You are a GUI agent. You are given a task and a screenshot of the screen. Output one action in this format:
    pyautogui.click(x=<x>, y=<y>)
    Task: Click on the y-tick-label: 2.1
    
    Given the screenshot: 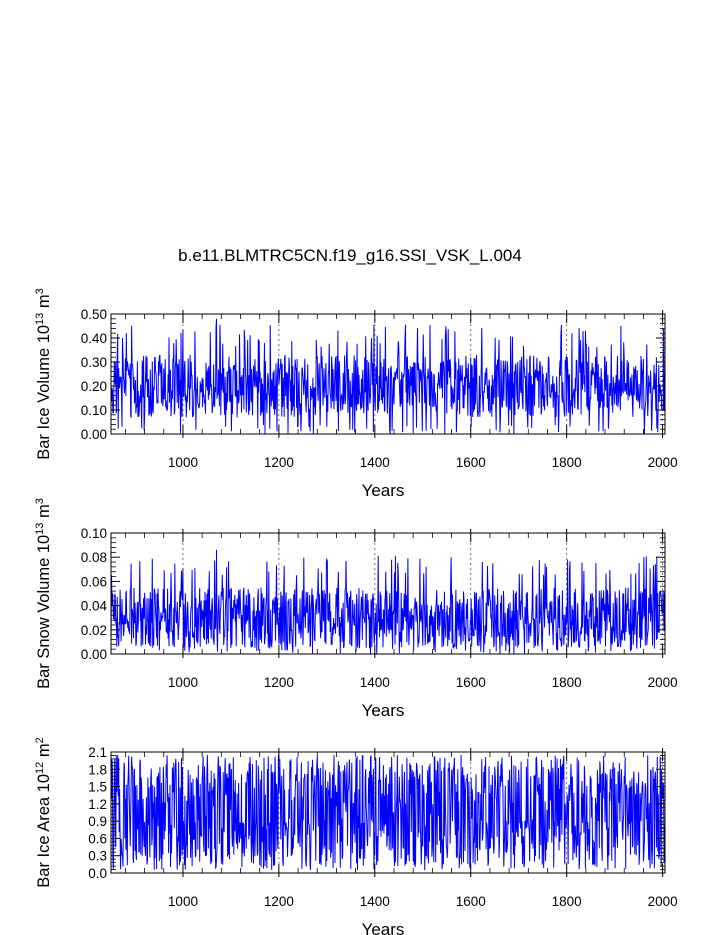 What is the action you would take?
    pyautogui.click(x=97, y=752)
    